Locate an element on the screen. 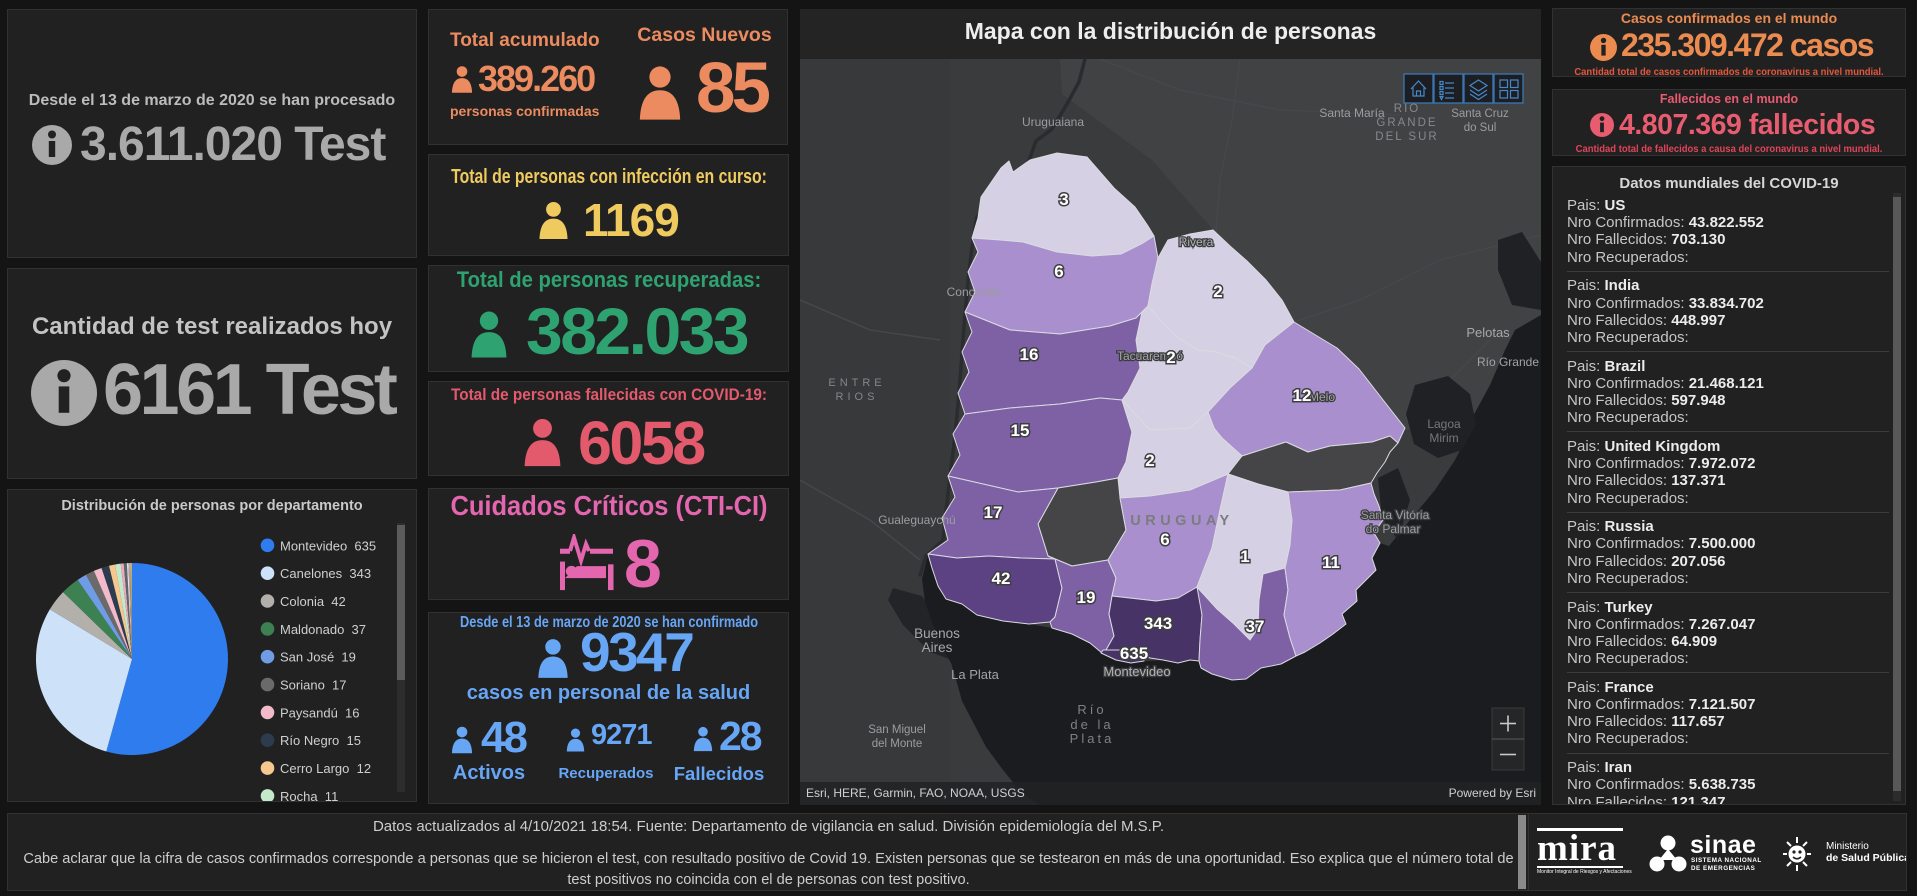 The image size is (1917, 896). svg-text: RIOS is located at coordinates (857, 397).